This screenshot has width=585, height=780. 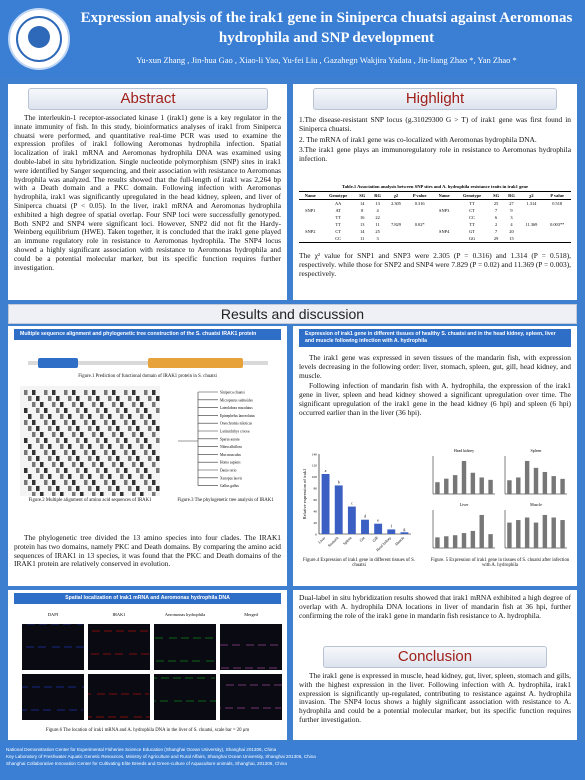 I want to click on y-tick-label: 0, so click(x=316, y=534).